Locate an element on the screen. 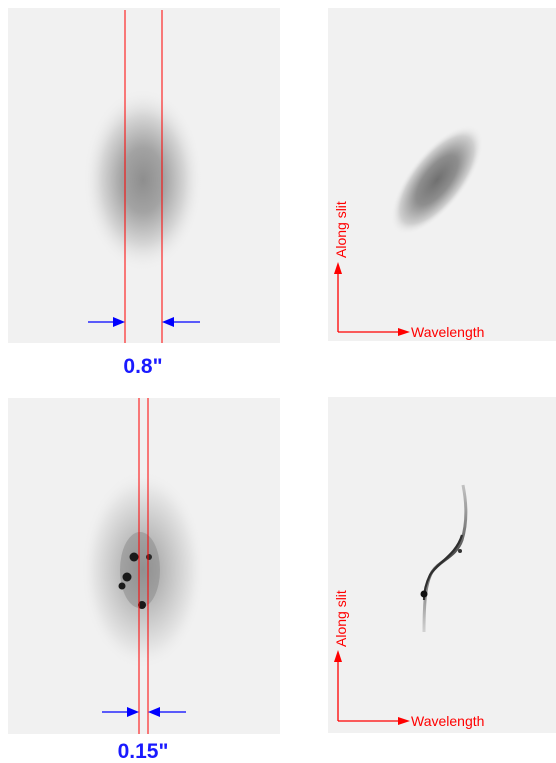 The height and width of the screenshot is (763, 556). rotation-curve-core is located at coordinates (443, 567).